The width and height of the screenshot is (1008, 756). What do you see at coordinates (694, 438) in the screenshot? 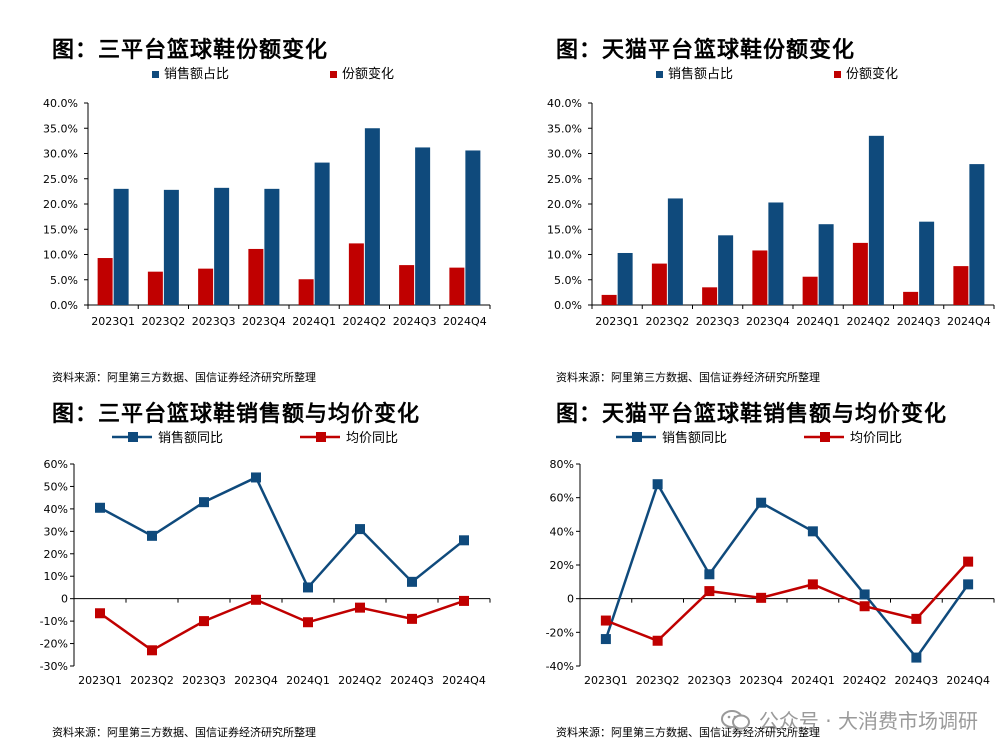
I see `legend-label: 销售额同比` at bounding box center [694, 438].